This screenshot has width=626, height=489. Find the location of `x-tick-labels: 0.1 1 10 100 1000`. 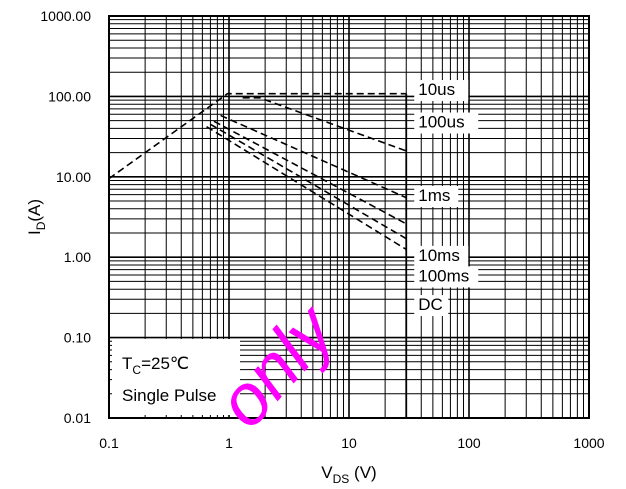

x-tick-labels: 0.1 1 10 100 1000 is located at coordinates (352, 443).